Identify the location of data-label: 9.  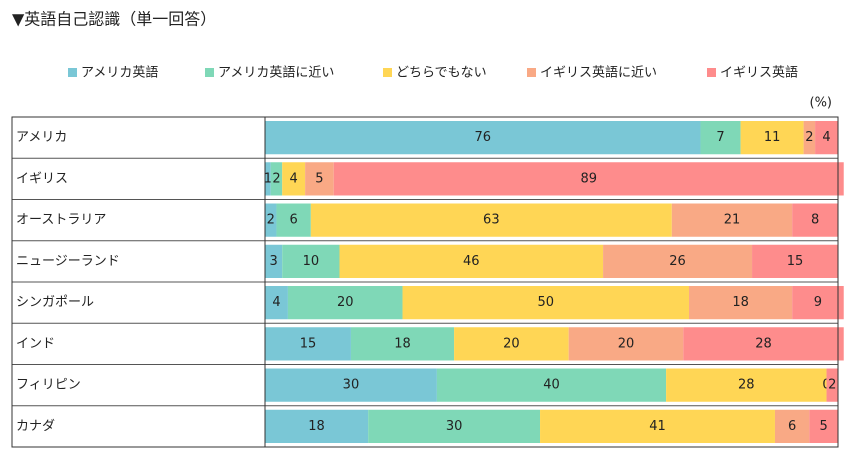
(818, 302).